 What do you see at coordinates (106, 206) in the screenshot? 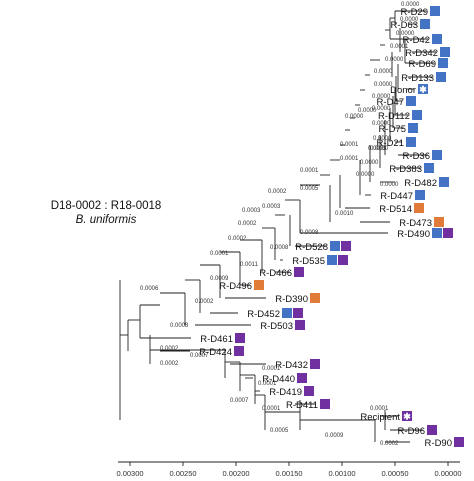
I see `figure-title-line1: D18-0002 : R18-0018` at bounding box center [106, 206].